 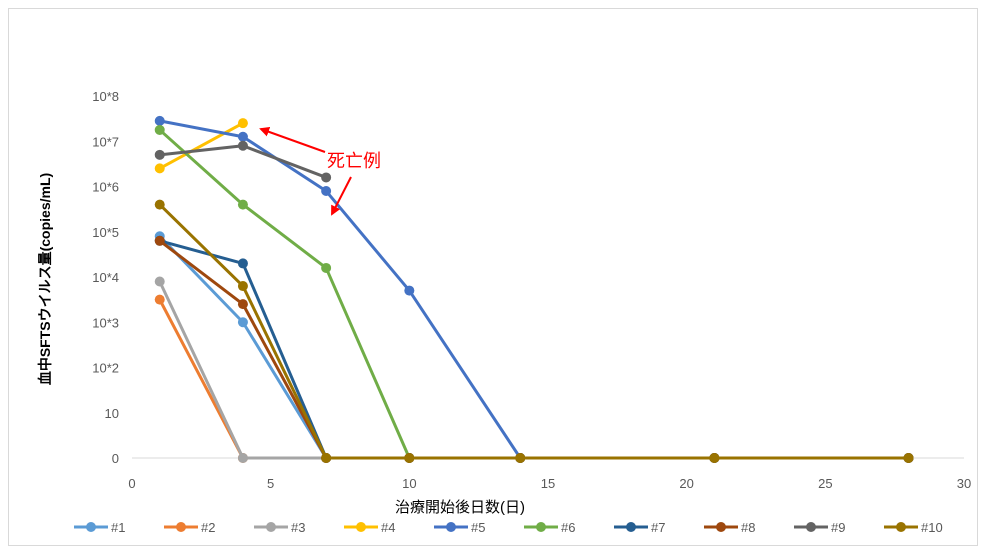 What do you see at coordinates (369, 527) in the screenshot?
I see `legend-item: #4` at bounding box center [369, 527].